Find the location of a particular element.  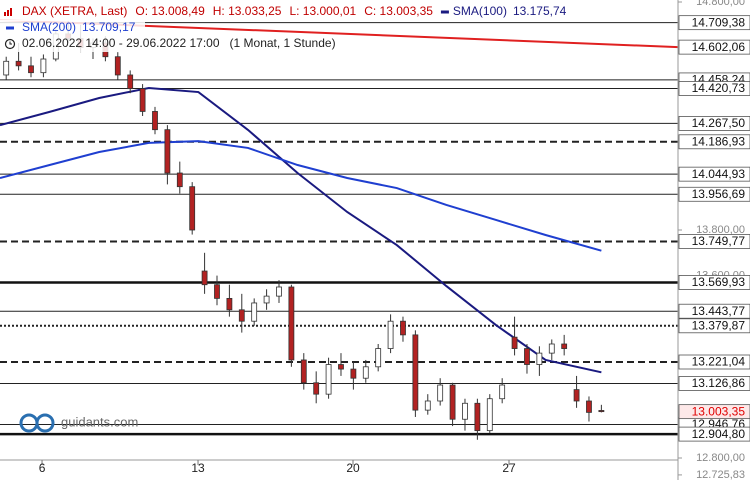

level-label: 13.126,86 is located at coordinates (719, 383).